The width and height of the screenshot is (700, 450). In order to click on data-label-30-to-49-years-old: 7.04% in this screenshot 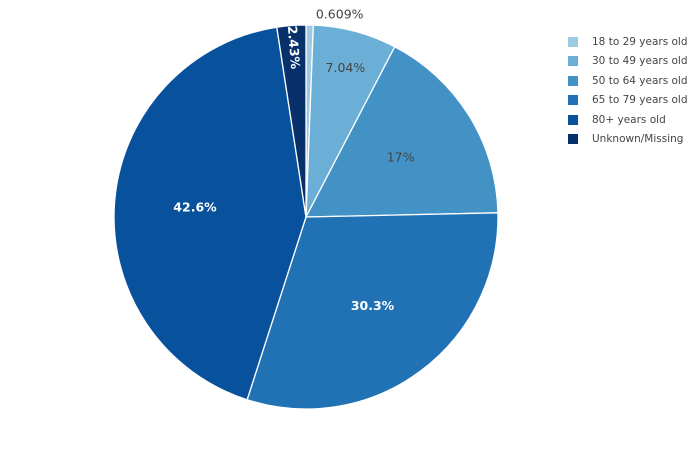, I will do `click(346, 67)`.